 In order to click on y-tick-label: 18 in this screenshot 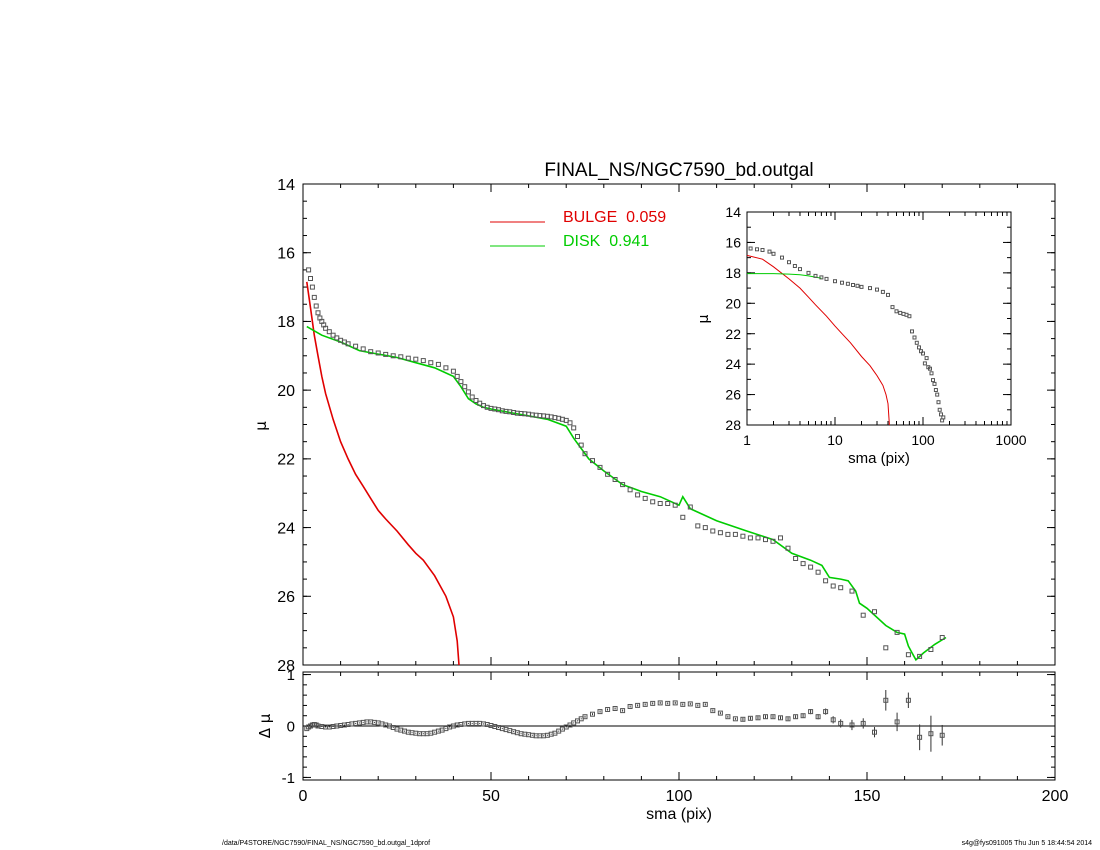, I will do `click(733, 273)`.